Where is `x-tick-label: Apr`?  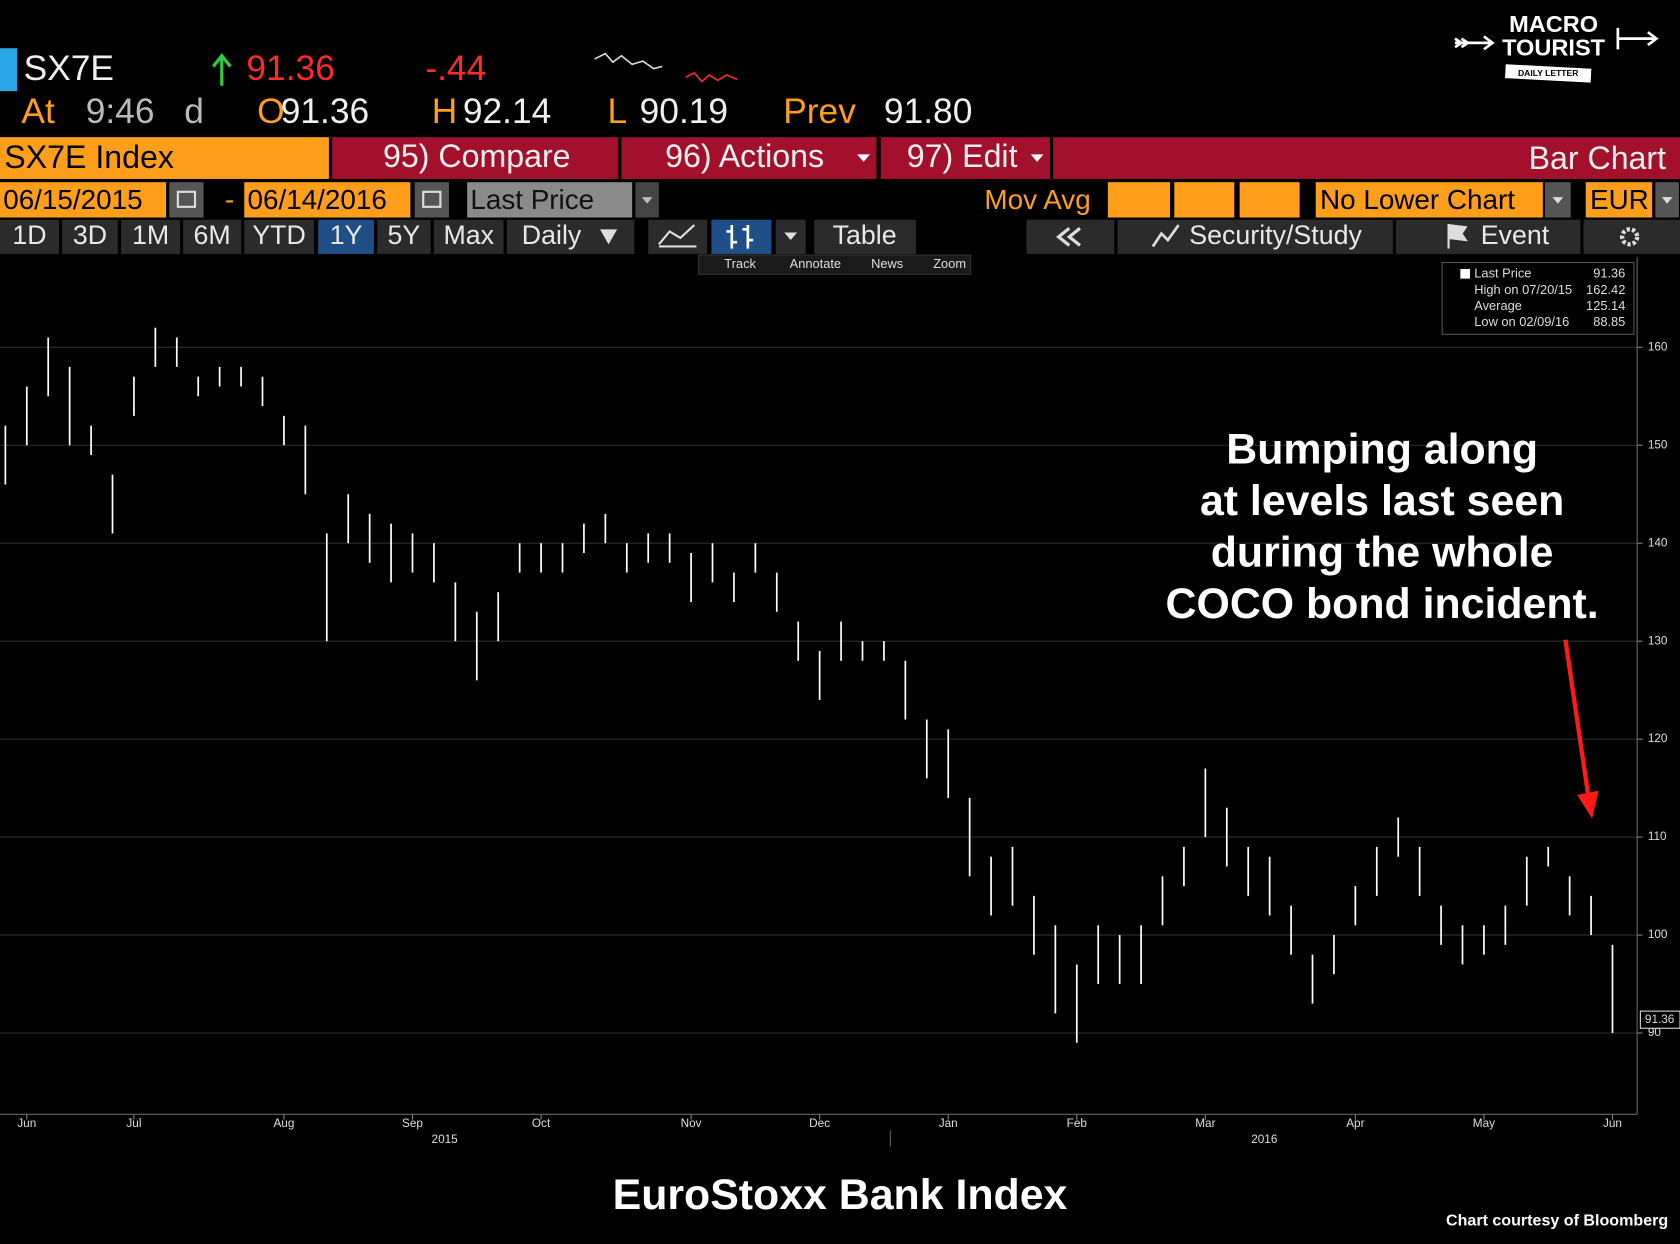 x-tick-label: Apr is located at coordinates (1355, 1123).